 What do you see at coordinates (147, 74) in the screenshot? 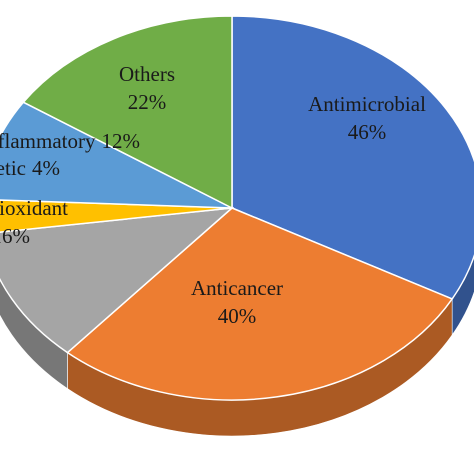
I see `category-label: Others` at bounding box center [147, 74].